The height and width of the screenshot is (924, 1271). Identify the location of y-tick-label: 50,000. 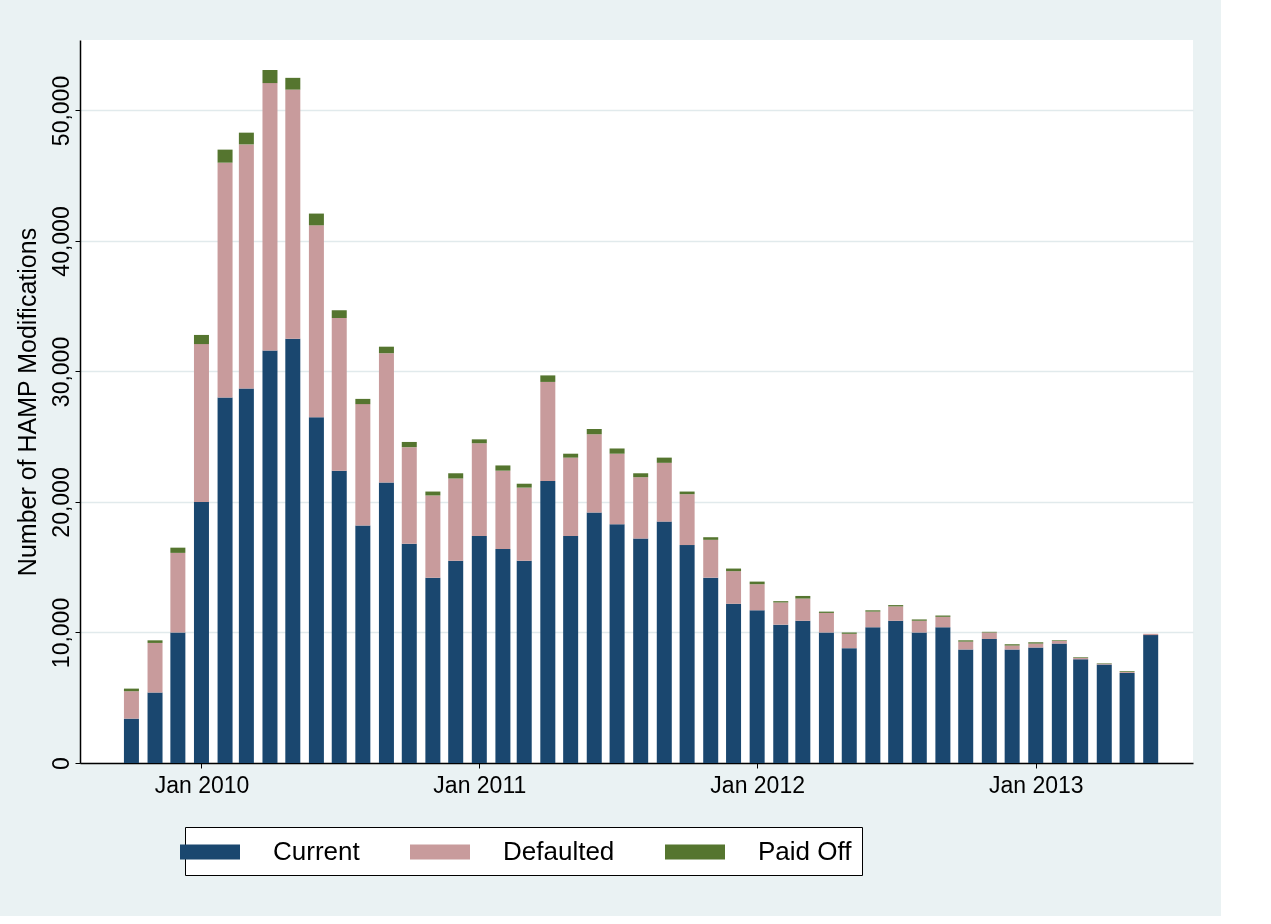
(60, 111).